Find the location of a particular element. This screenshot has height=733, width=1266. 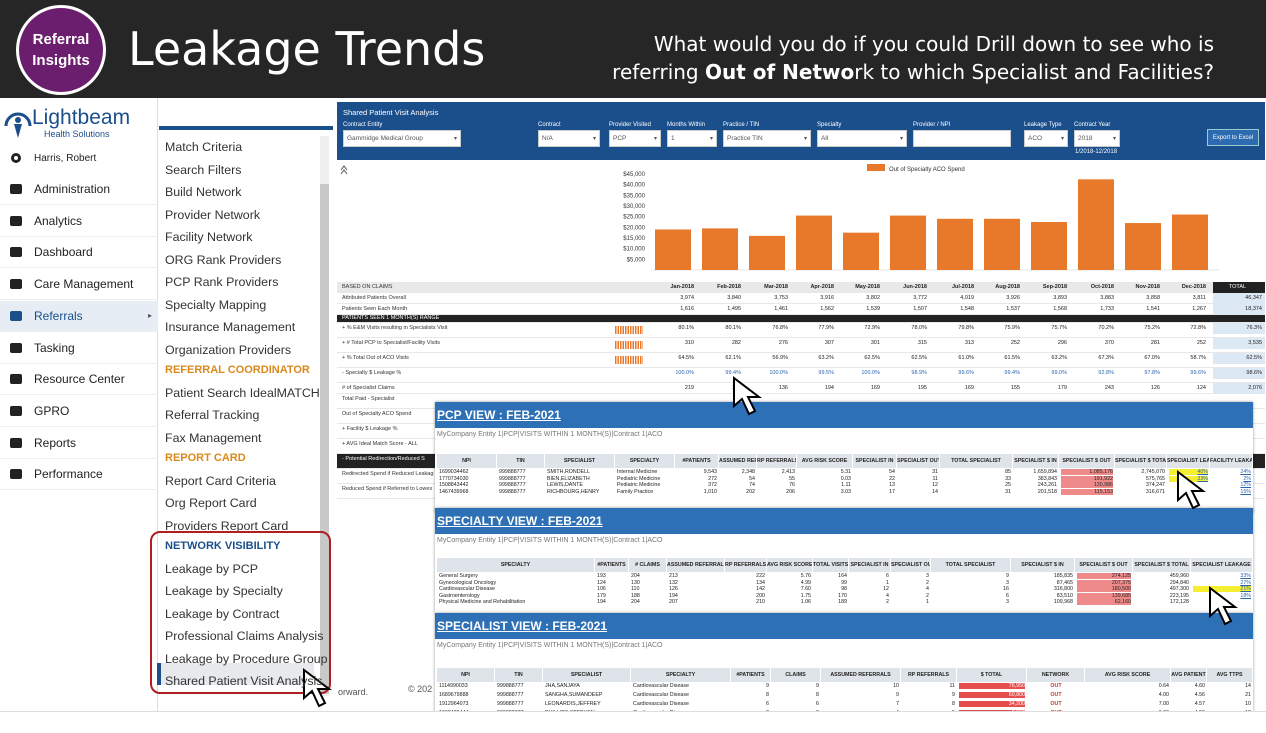

submenu-item: Build Network is located at coordinates (203, 192).